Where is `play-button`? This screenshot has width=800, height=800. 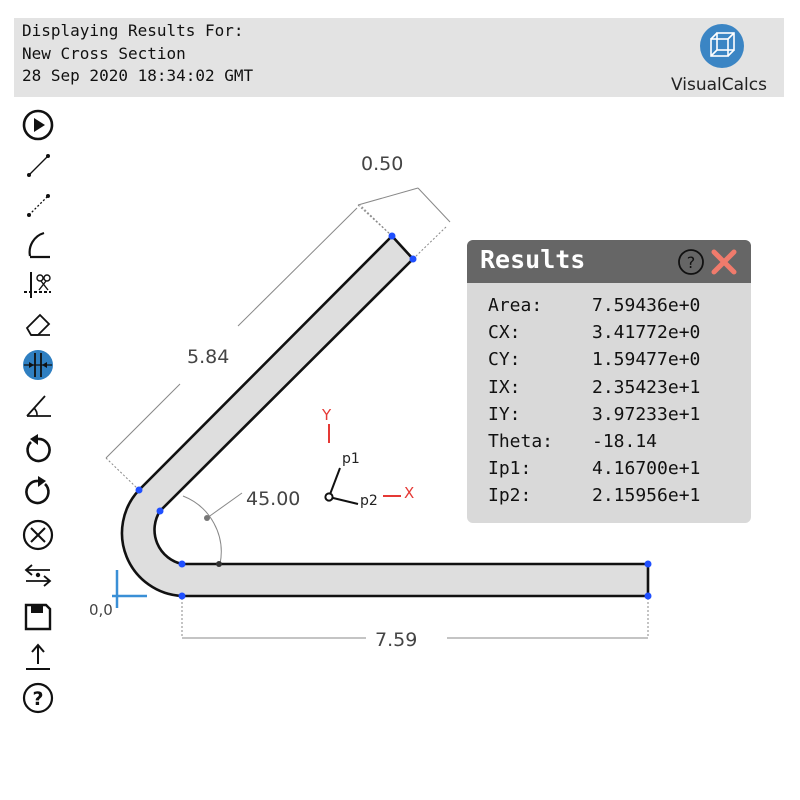 play-button is located at coordinates (38, 125).